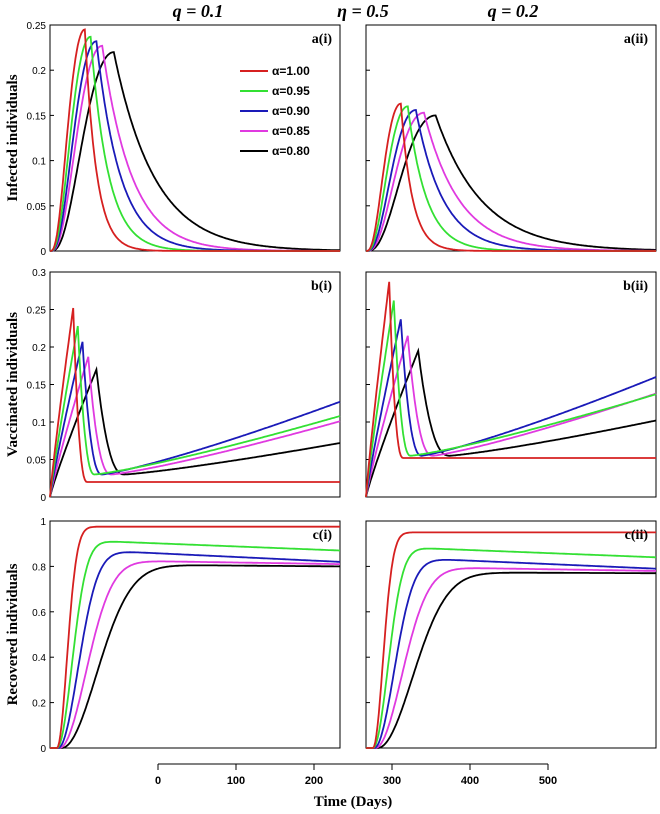 This screenshot has width=660, height=814. What do you see at coordinates (636, 39) in the screenshot?
I see `panel-label: a(ii)` at bounding box center [636, 39].